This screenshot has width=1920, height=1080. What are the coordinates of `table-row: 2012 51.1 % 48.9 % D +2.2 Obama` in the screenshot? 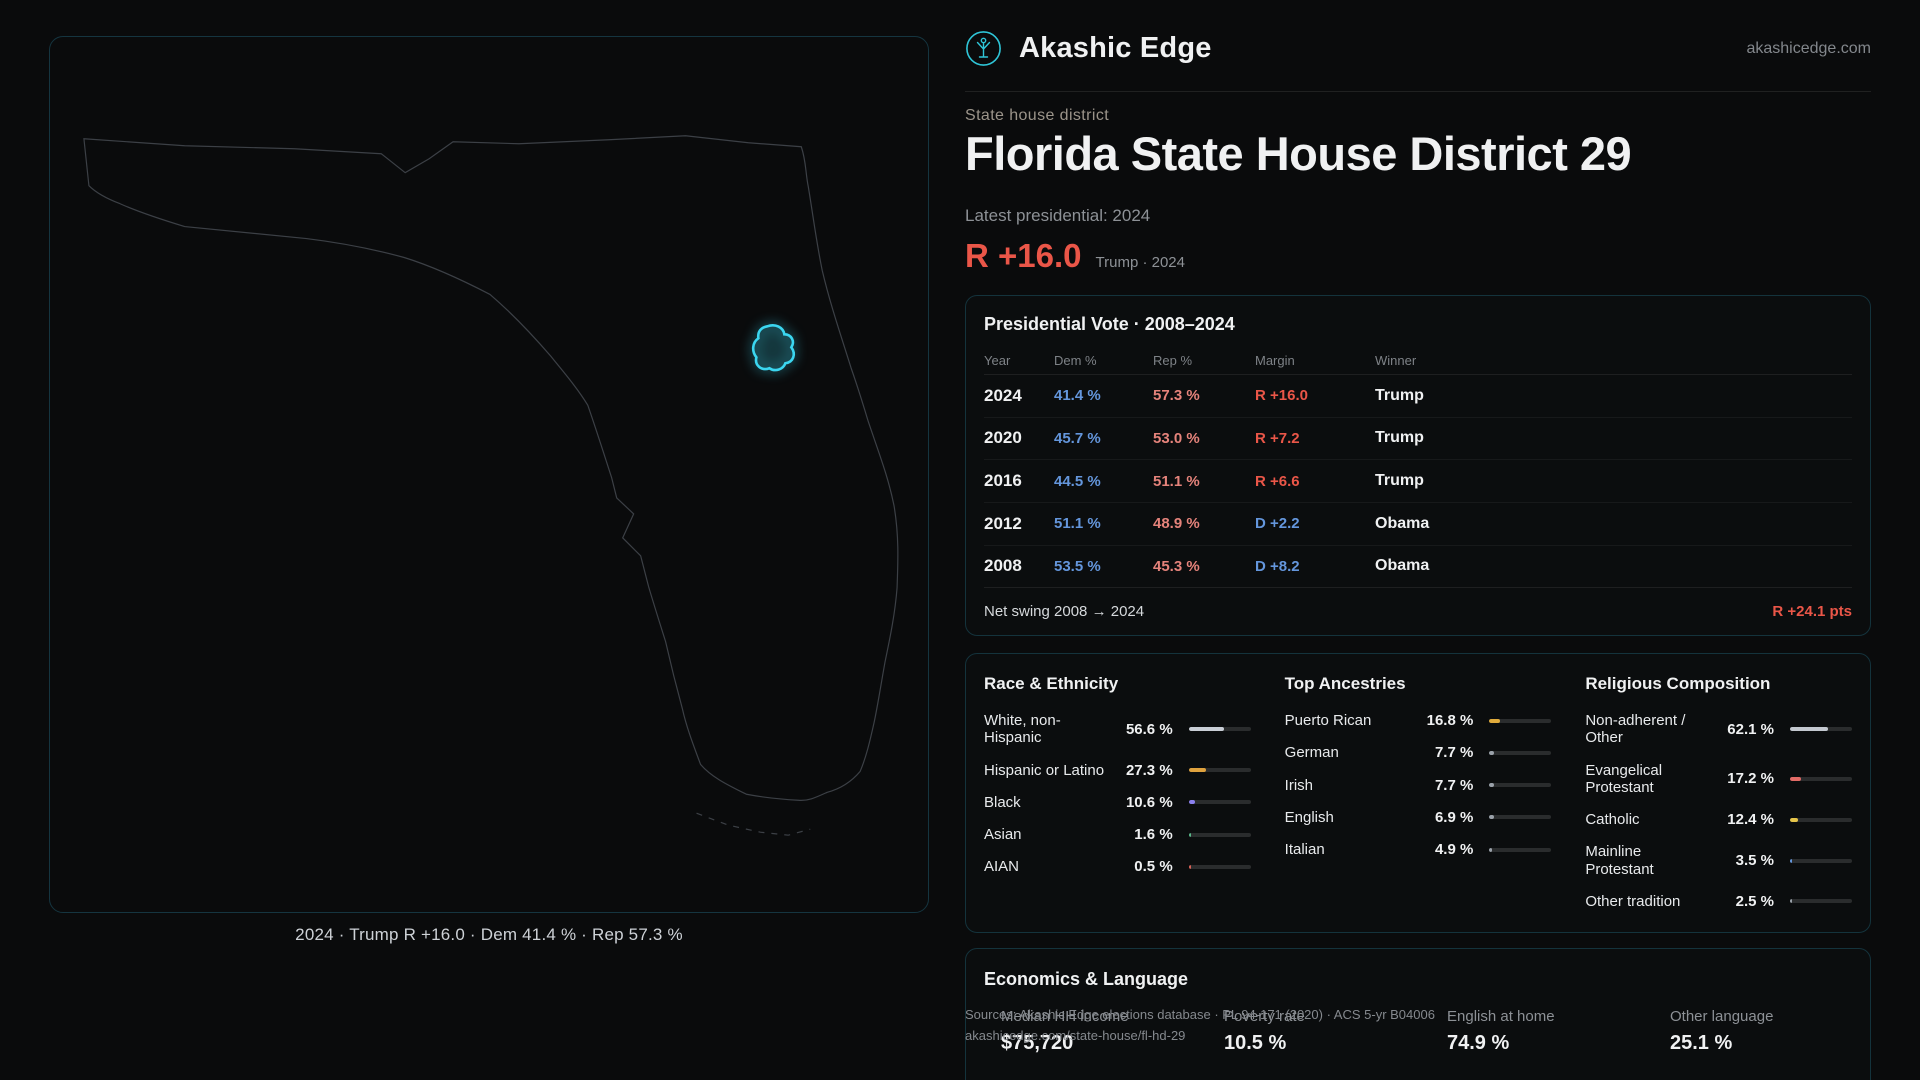 It's located at (1418, 524).